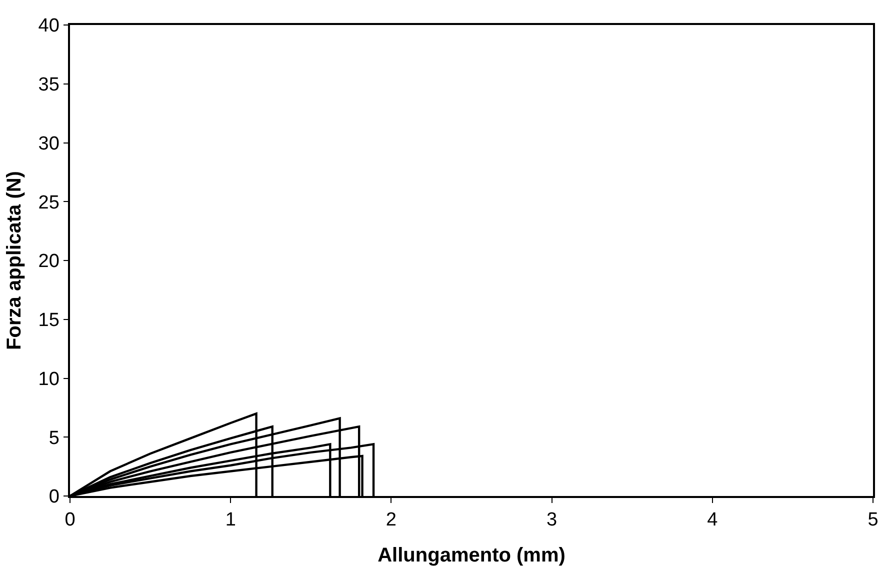  Describe the element at coordinates (49, 261) in the screenshot. I see `y-tick-label: 20` at that location.